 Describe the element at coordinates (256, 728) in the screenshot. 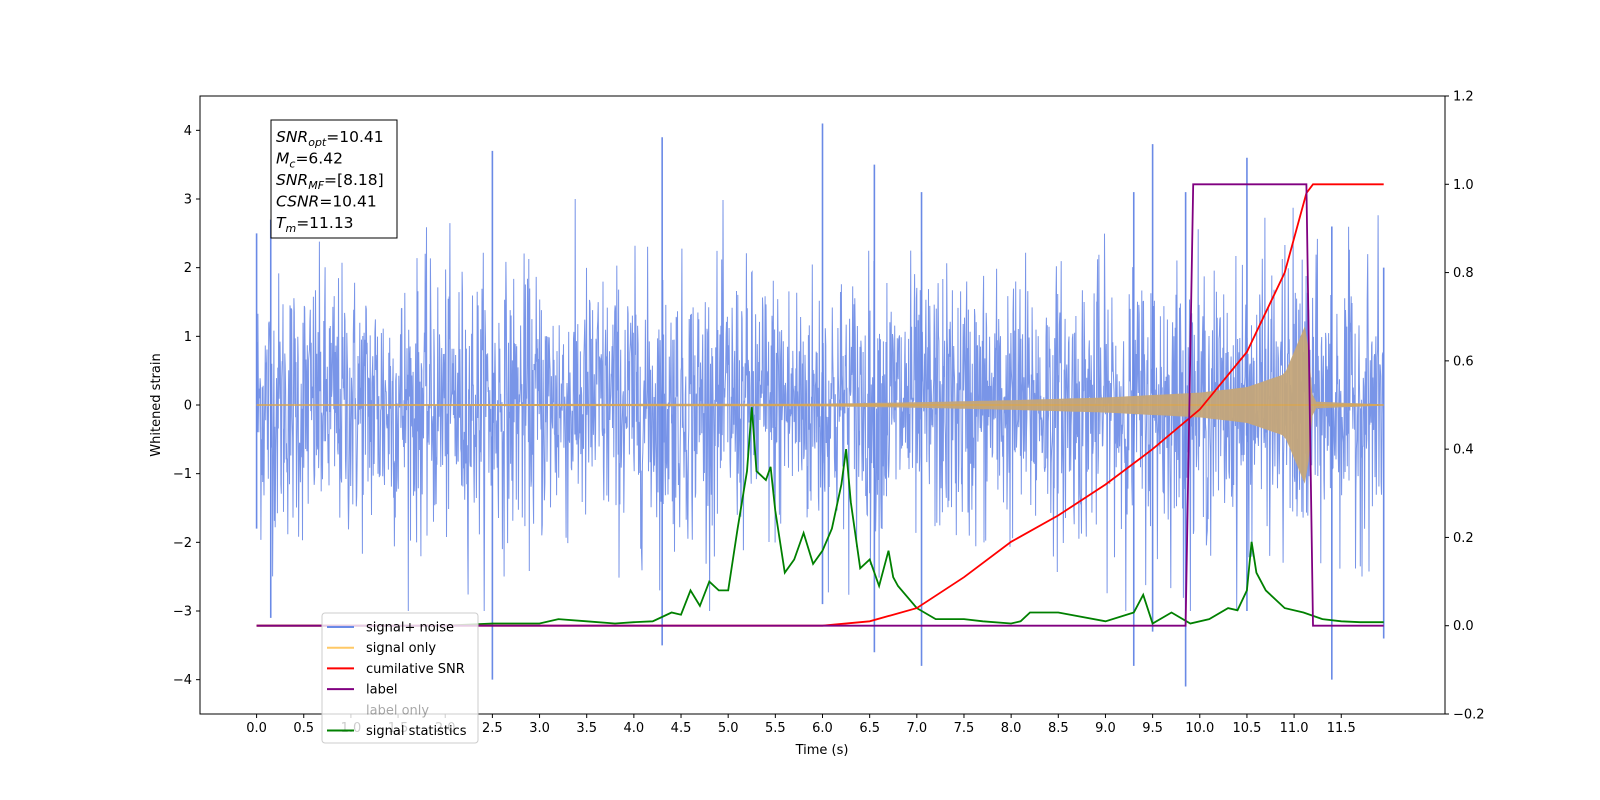

I see `x-tick-label: 0.0` at that location.